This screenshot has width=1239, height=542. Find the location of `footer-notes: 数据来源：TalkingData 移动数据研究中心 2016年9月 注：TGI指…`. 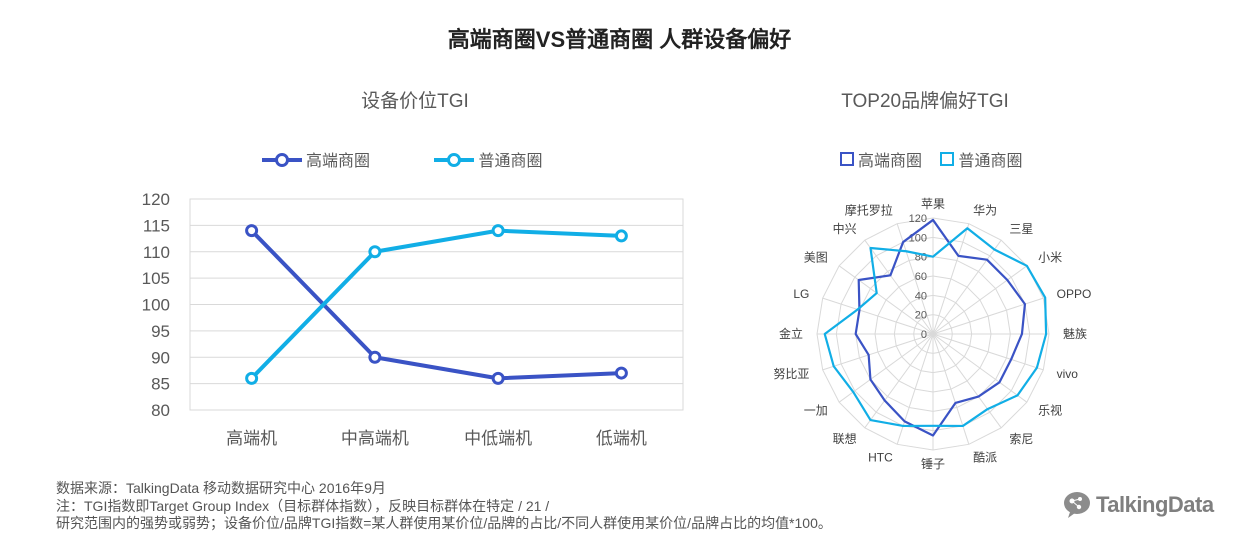

footer-notes: 数据来源：TalkingData 移动数据研究中心 2016年9月 注：TGI指… is located at coordinates (444, 506).